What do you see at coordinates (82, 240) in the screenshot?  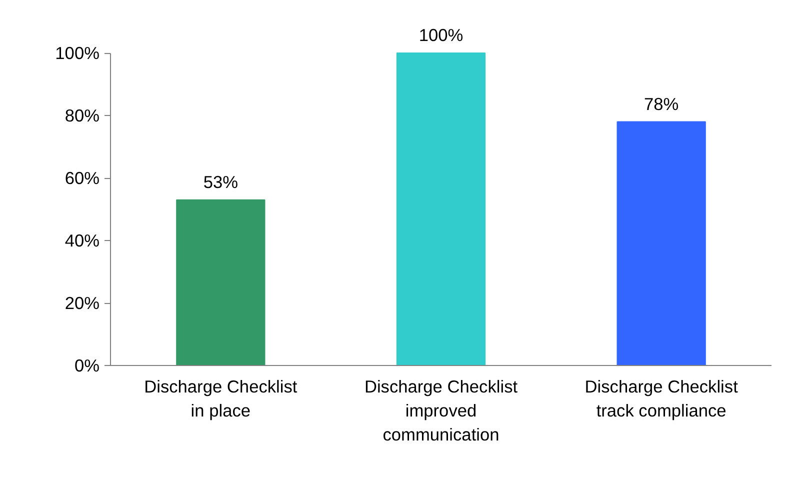 I see `y-tick-label: 40%` at bounding box center [82, 240].